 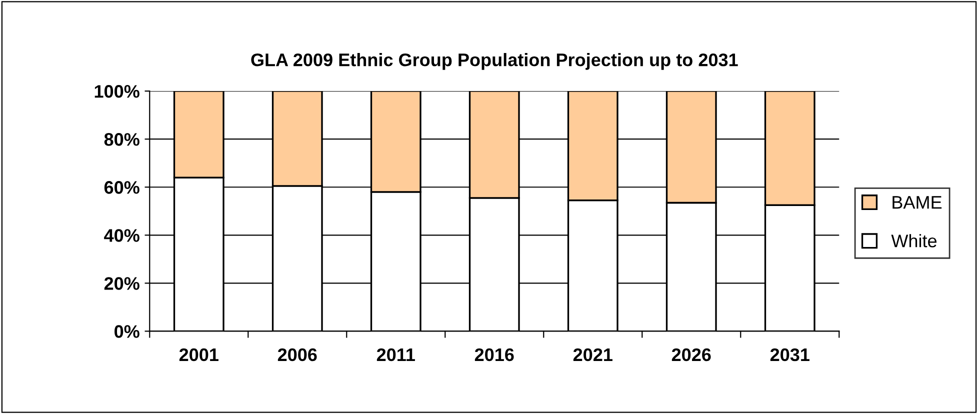 What do you see at coordinates (917, 202) in the screenshot?
I see `legend-label: BAME` at bounding box center [917, 202].